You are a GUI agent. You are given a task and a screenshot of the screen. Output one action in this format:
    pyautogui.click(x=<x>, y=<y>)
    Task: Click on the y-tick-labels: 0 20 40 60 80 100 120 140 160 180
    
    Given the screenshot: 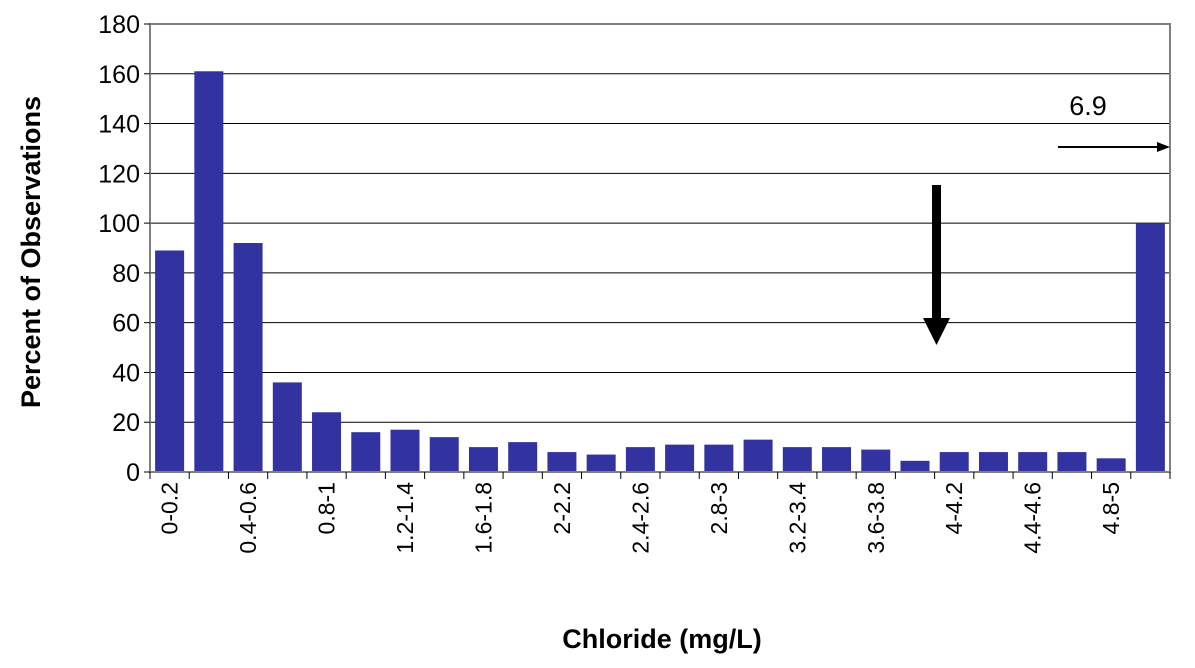 What is the action you would take?
    pyautogui.click(x=124, y=249)
    